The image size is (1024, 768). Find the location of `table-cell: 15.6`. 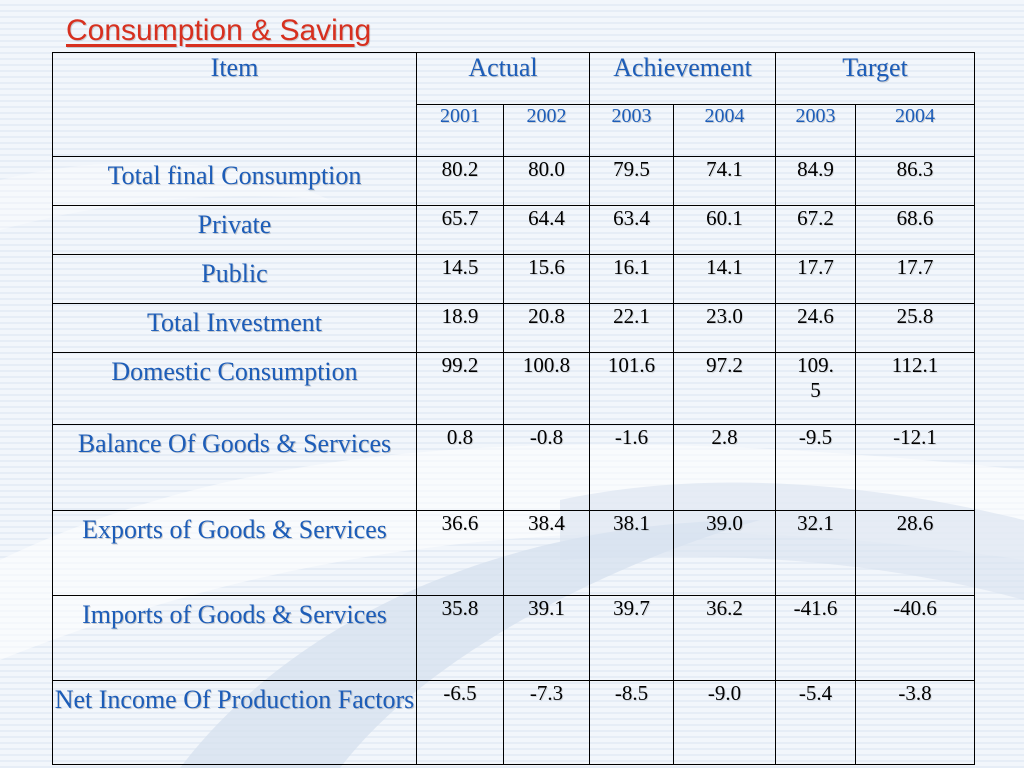

table-cell: 15.6 is located at coordinates (546, 279).